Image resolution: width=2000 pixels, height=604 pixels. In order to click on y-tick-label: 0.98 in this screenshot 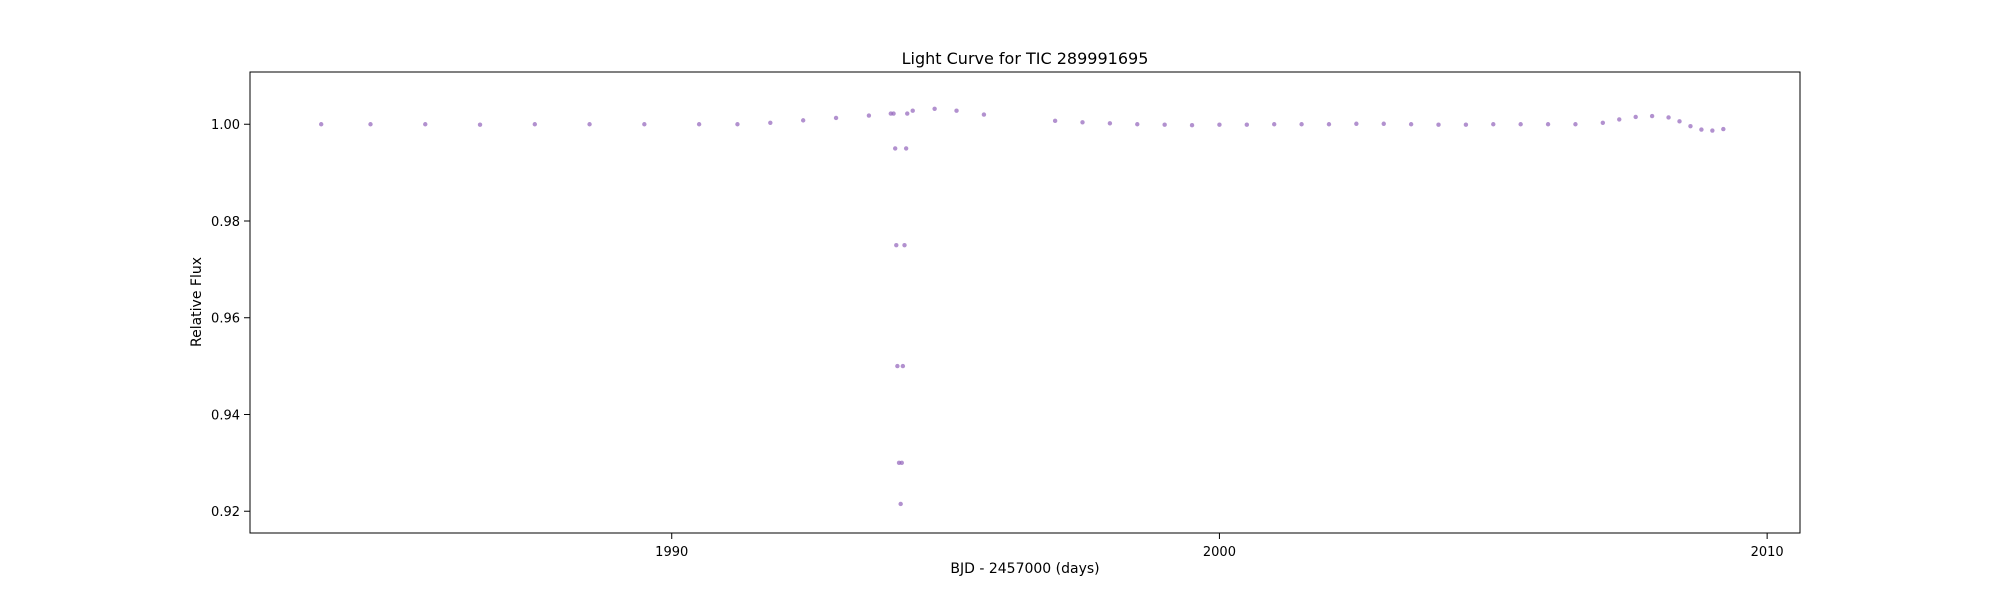, I will do `click(225, 222)`.